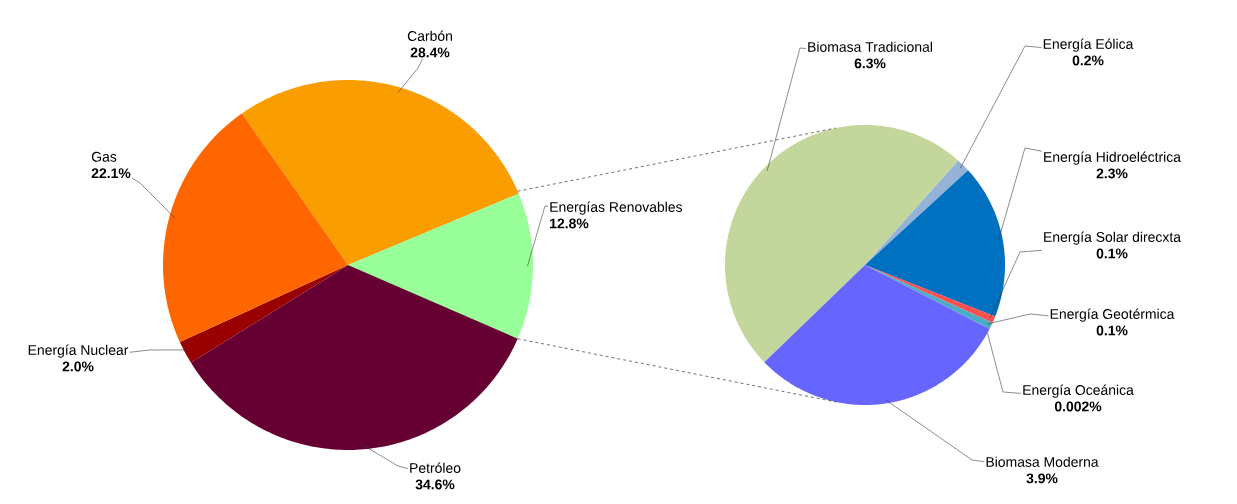 Image resolution: width=1237 pixels, height=504 pixels. What do you see at coordinates (616, 208) in the screenshot?
I see `slice-label: Energías Renovables` at bounding box center [616, 208].